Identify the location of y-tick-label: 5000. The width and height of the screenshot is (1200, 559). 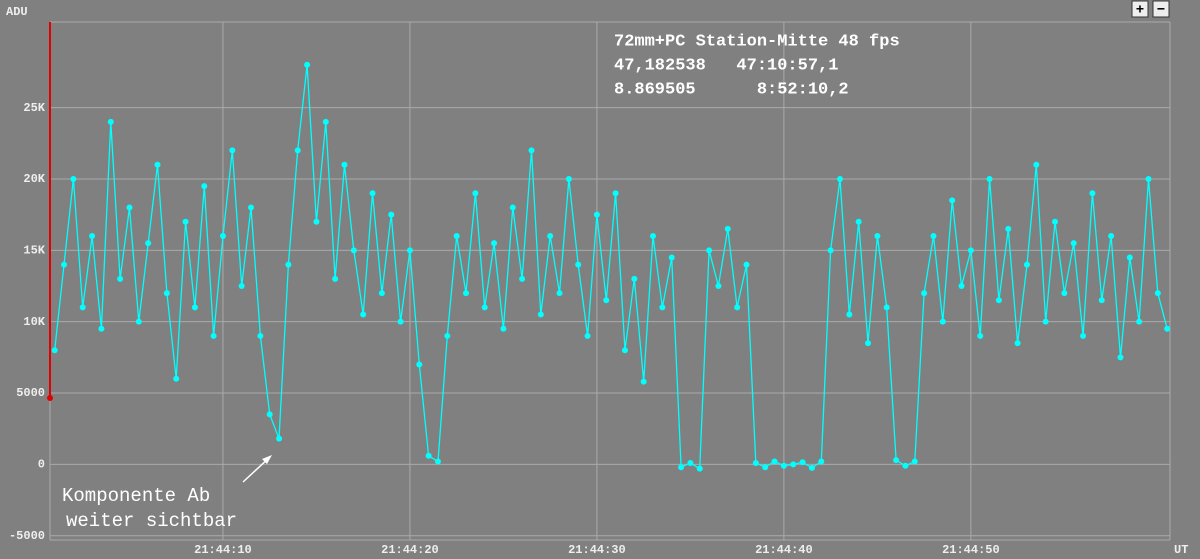
(30, 393).